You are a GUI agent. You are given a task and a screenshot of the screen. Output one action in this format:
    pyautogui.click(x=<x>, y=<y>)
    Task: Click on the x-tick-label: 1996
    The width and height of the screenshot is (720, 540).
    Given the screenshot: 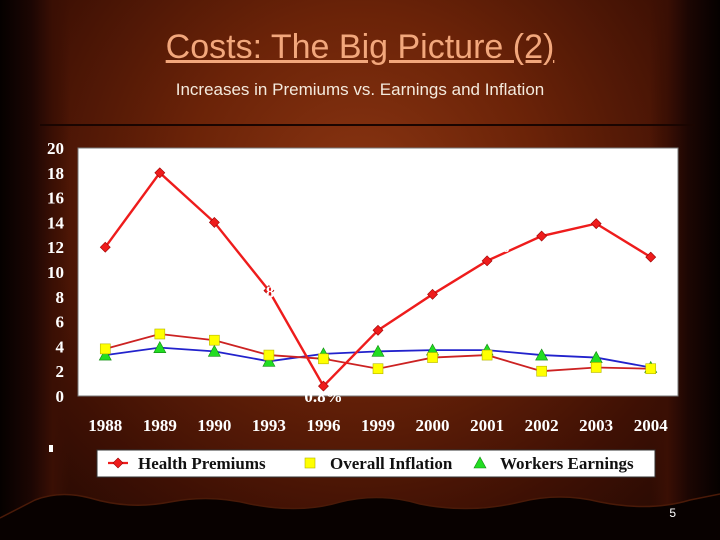 What is the action you would take?
    pyautogui.click(x=323, y=425)
    